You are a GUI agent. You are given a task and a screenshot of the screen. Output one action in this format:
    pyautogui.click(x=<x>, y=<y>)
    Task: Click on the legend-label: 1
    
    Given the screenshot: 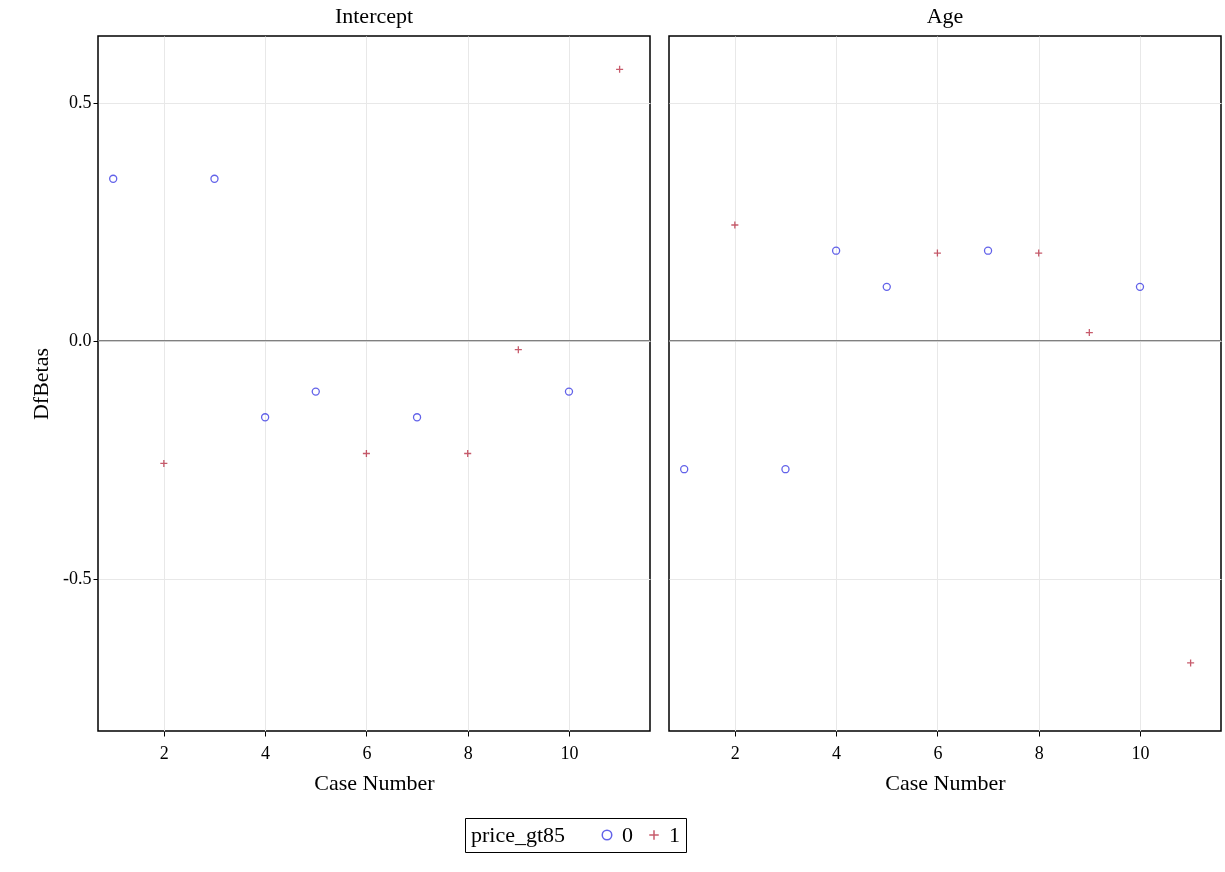 What is the action you would take?
    pyautogui.click(x=674, y=834)
    